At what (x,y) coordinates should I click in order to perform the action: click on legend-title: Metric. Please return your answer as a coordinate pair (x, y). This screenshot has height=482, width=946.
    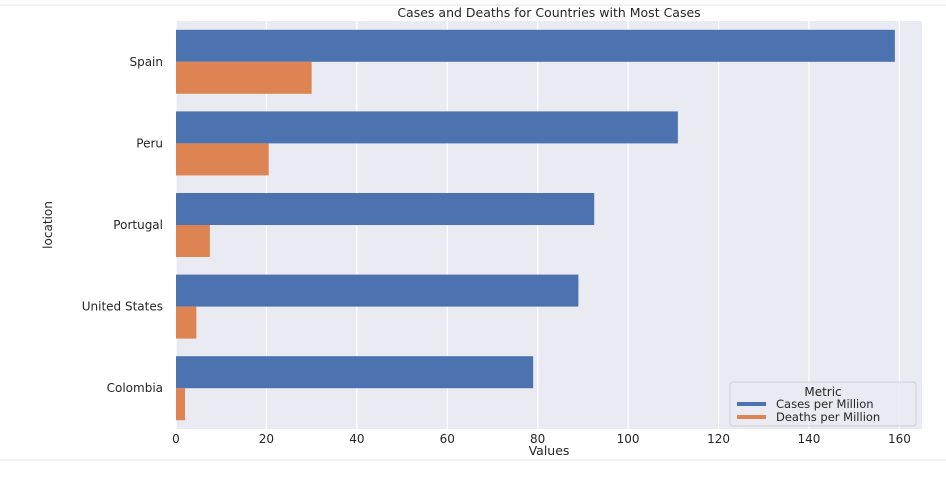
    Looking at the image, I should click on (822, 392).